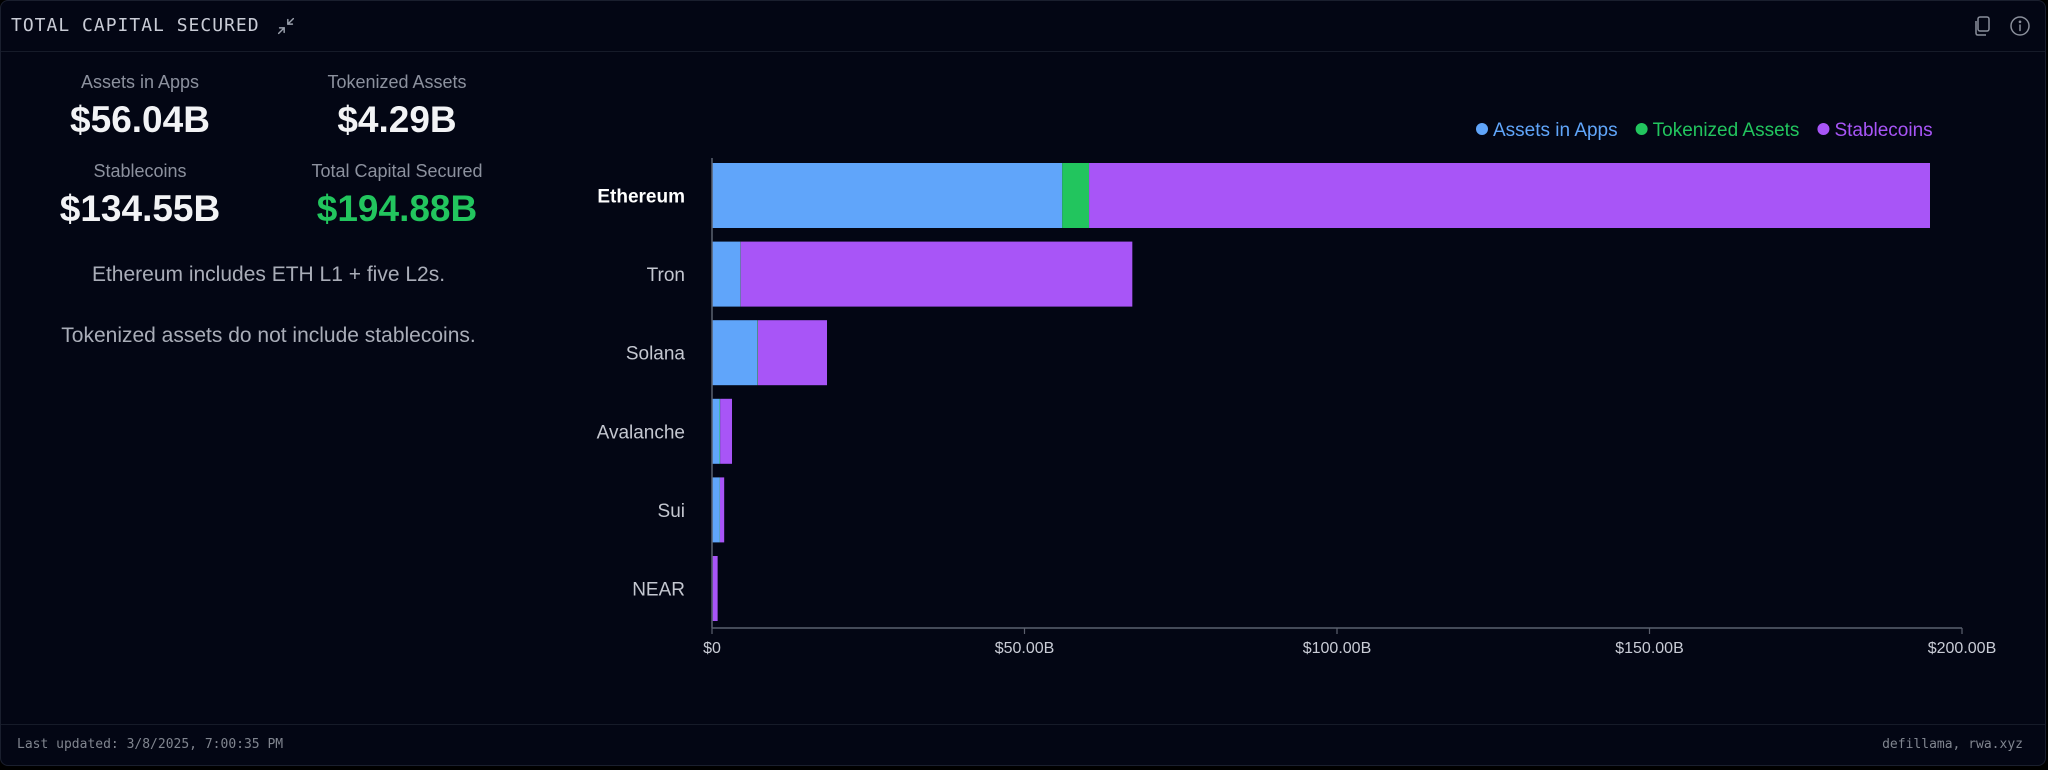  Describe the element at coordinates (658, 590) in the screenshot. I see `category-label: NEAR` at that location.